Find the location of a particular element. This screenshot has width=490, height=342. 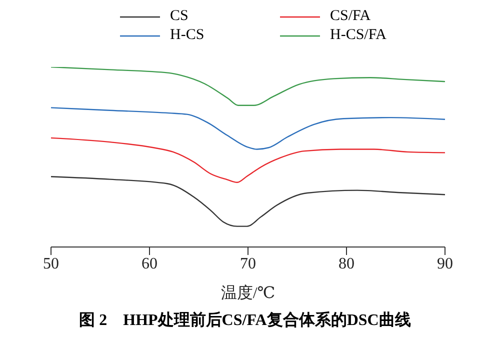

x-tick-label: 80 is located at coordinates (346, 263).